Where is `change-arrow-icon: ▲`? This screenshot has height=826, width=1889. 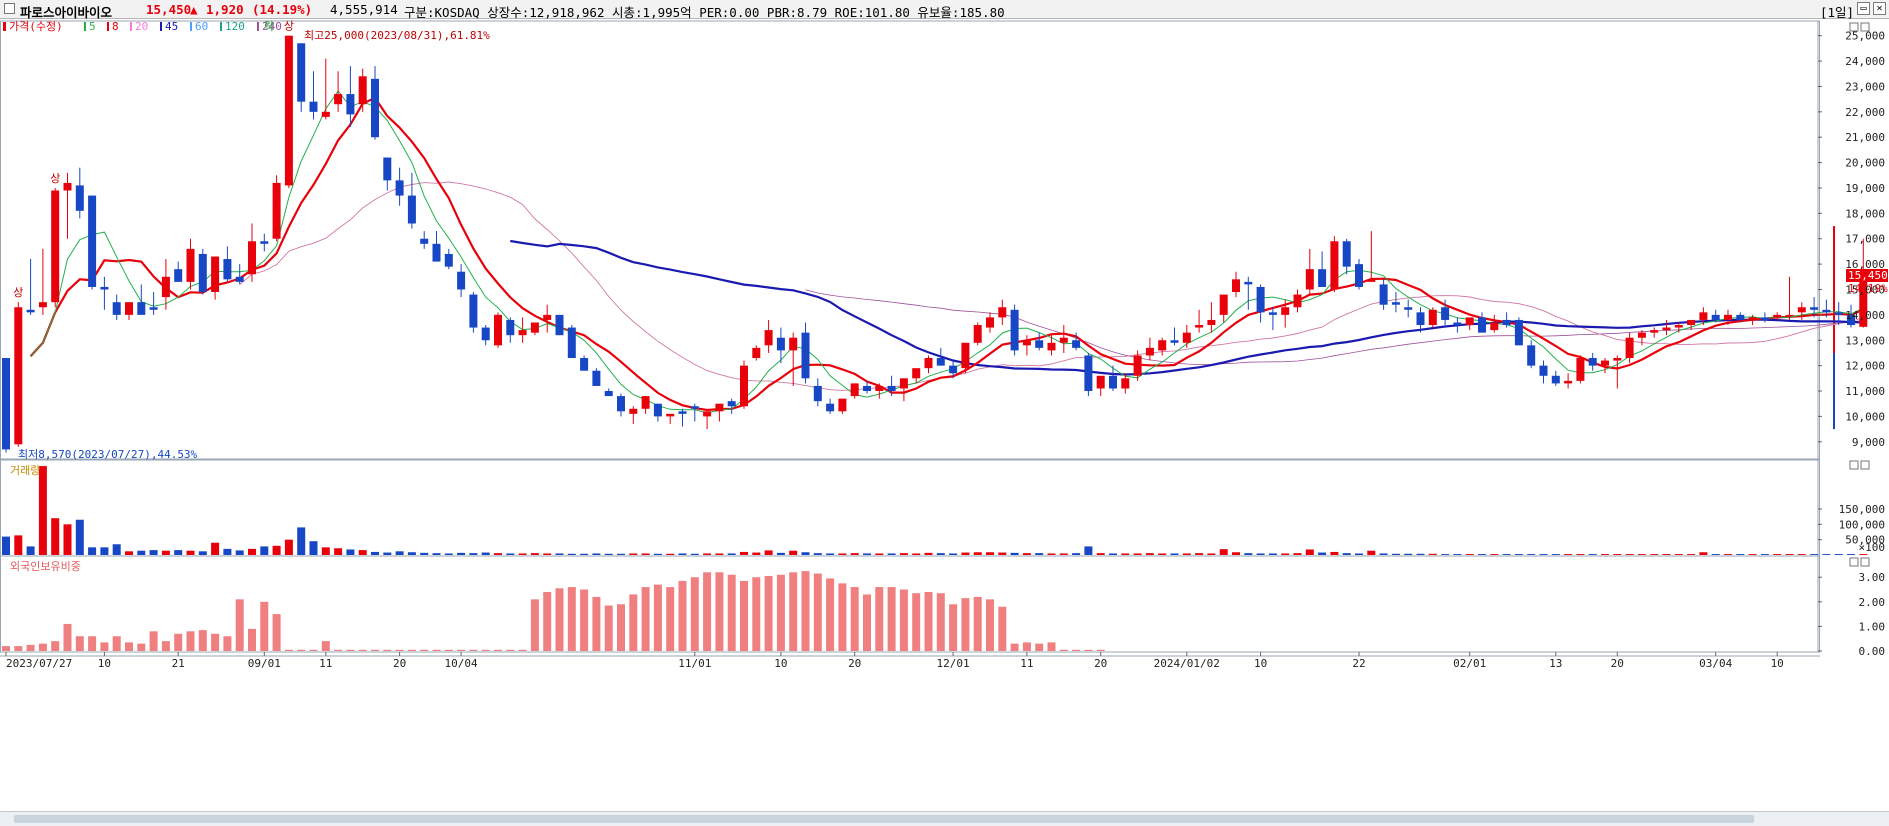
change-arrow-icon: ▲ is located at coordinates (194, 9).